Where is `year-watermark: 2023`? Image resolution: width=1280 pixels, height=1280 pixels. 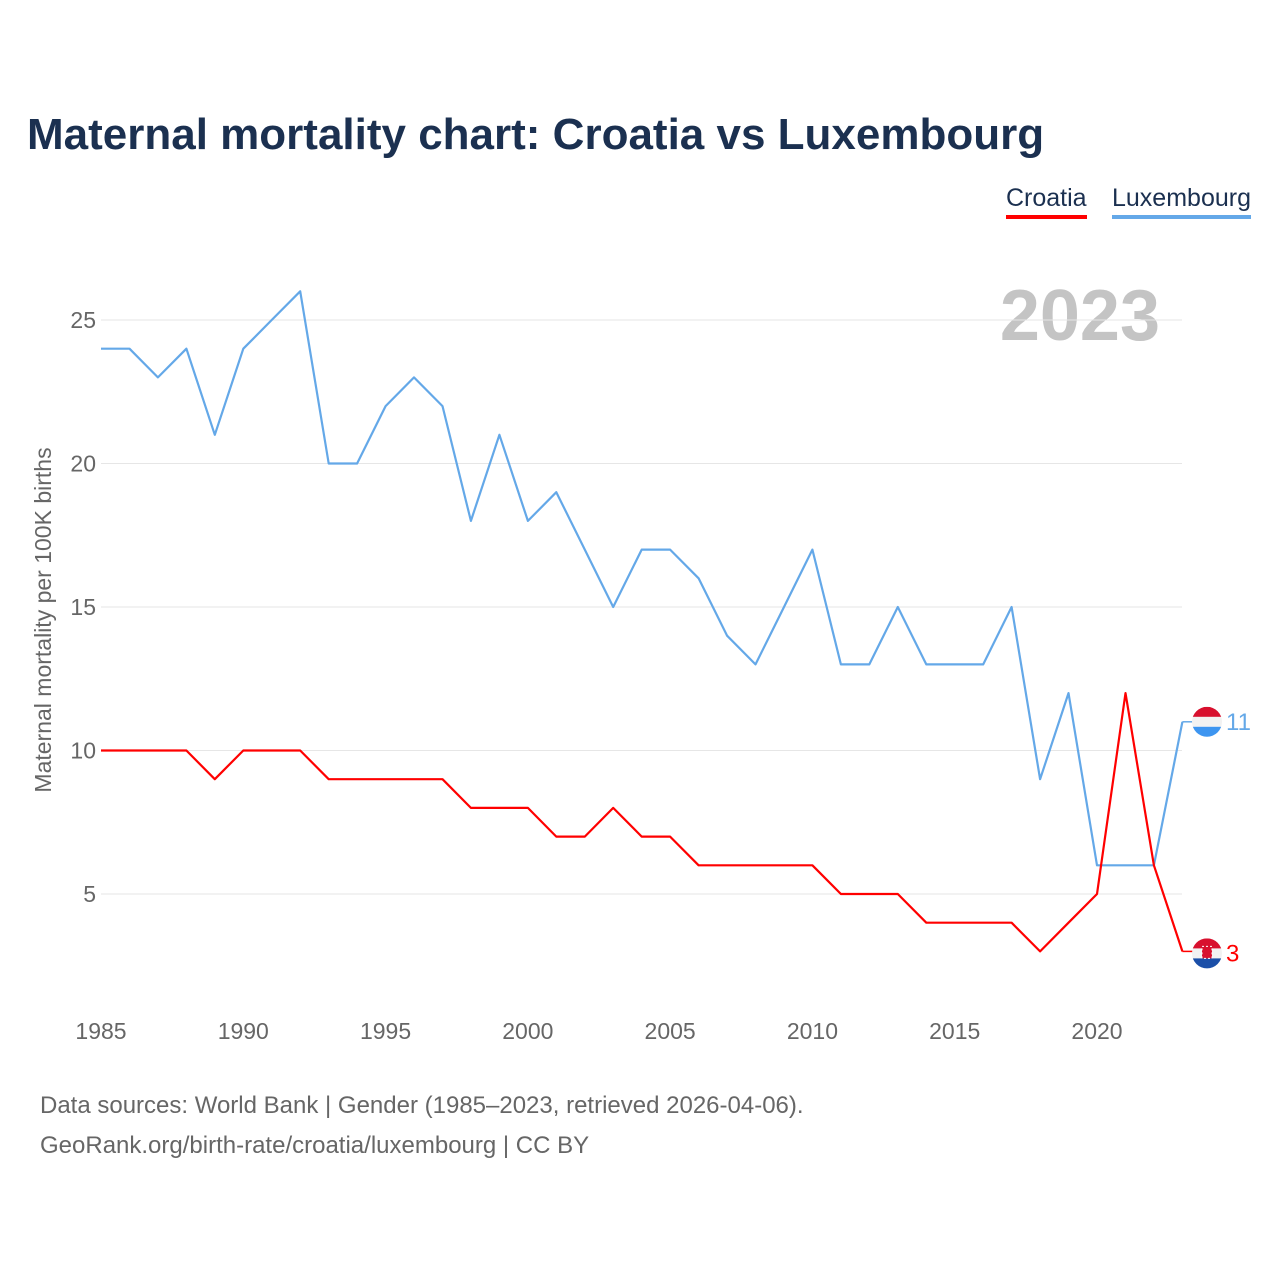 year-watermark: 2023 is located at coordinates (1080, 316).